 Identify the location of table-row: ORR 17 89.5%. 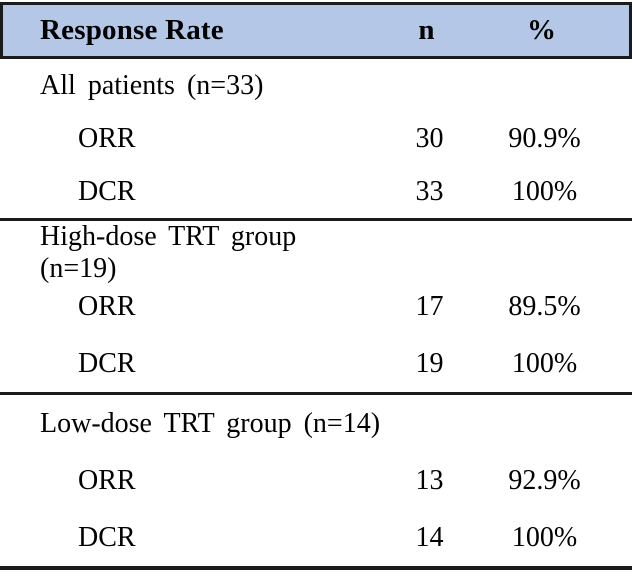
(316, 306).